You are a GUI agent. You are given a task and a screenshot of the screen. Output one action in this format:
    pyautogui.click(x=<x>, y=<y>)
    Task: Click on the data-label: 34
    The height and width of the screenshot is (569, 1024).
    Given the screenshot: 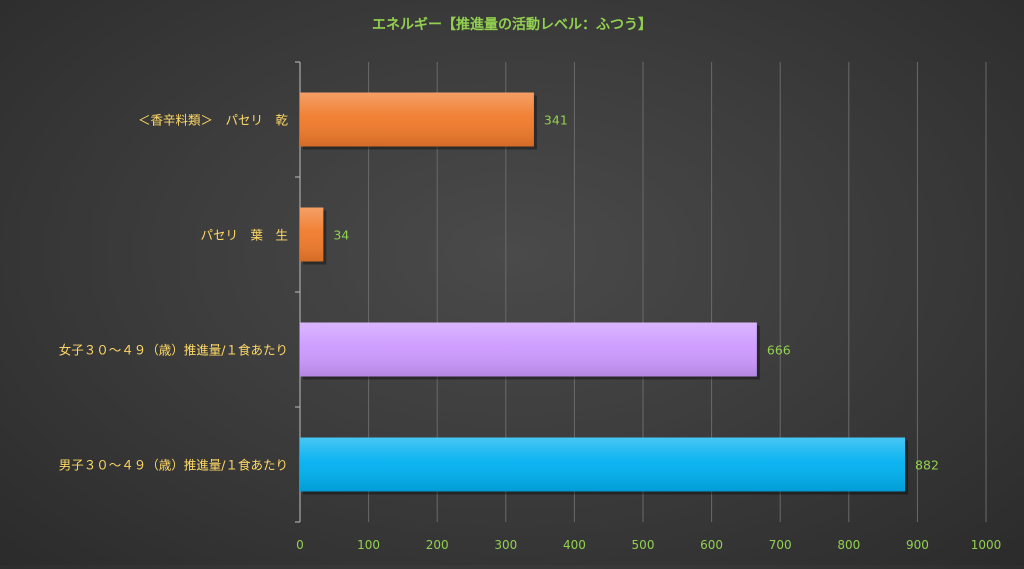 What is the action you would take?
    pyautogui.click(x=341, y=235)
    